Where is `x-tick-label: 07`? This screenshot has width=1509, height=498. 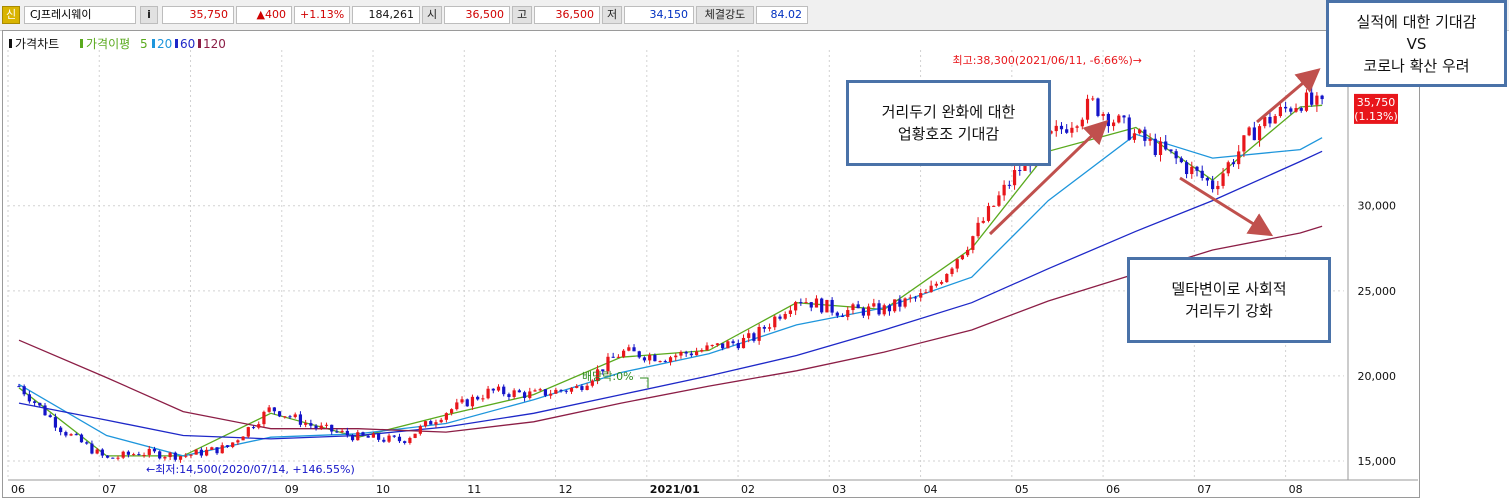
x-tick-label: 07 is located at coordinates (109, 489).